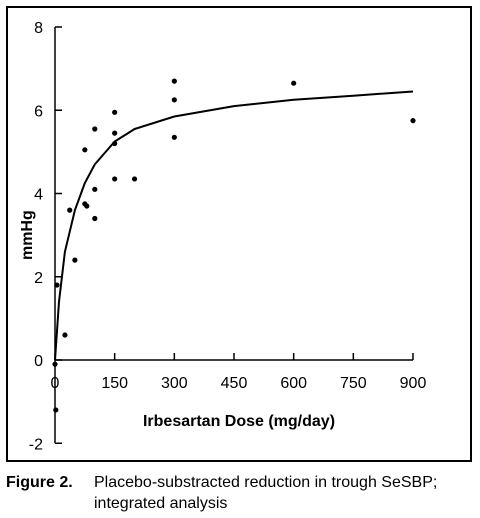 The height and width of the screenshot is (518, 480). What do you see at coordinates (38, 111) in the screenshot?
I see `y-tick-label: 6` at bounding box center [38, 111].